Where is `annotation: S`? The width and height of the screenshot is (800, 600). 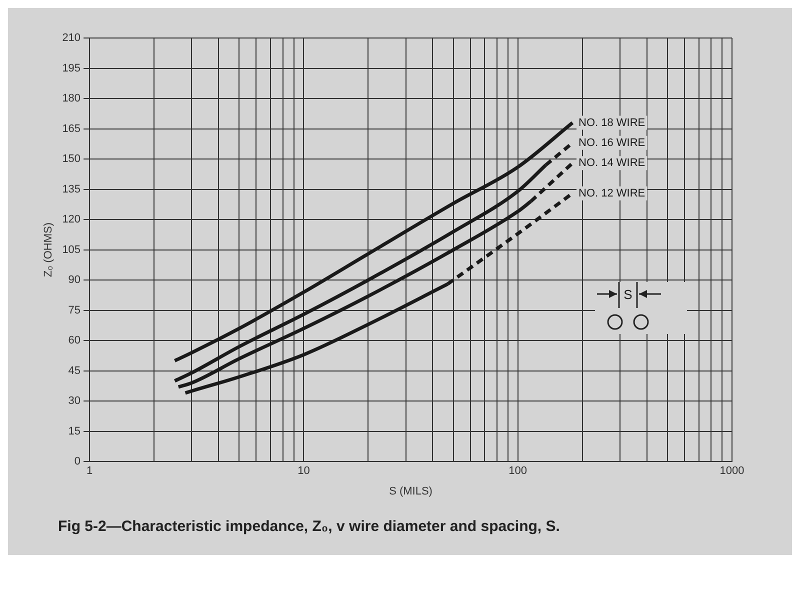 annotation: S is located at coordinates (628, 294).